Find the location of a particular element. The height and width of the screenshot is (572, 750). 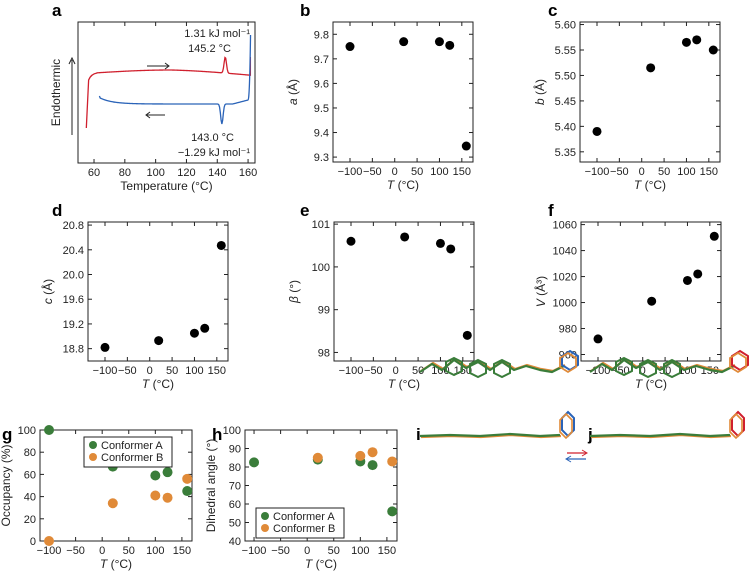

y-axis-label: β (°) is located at coordinates (294, 292).